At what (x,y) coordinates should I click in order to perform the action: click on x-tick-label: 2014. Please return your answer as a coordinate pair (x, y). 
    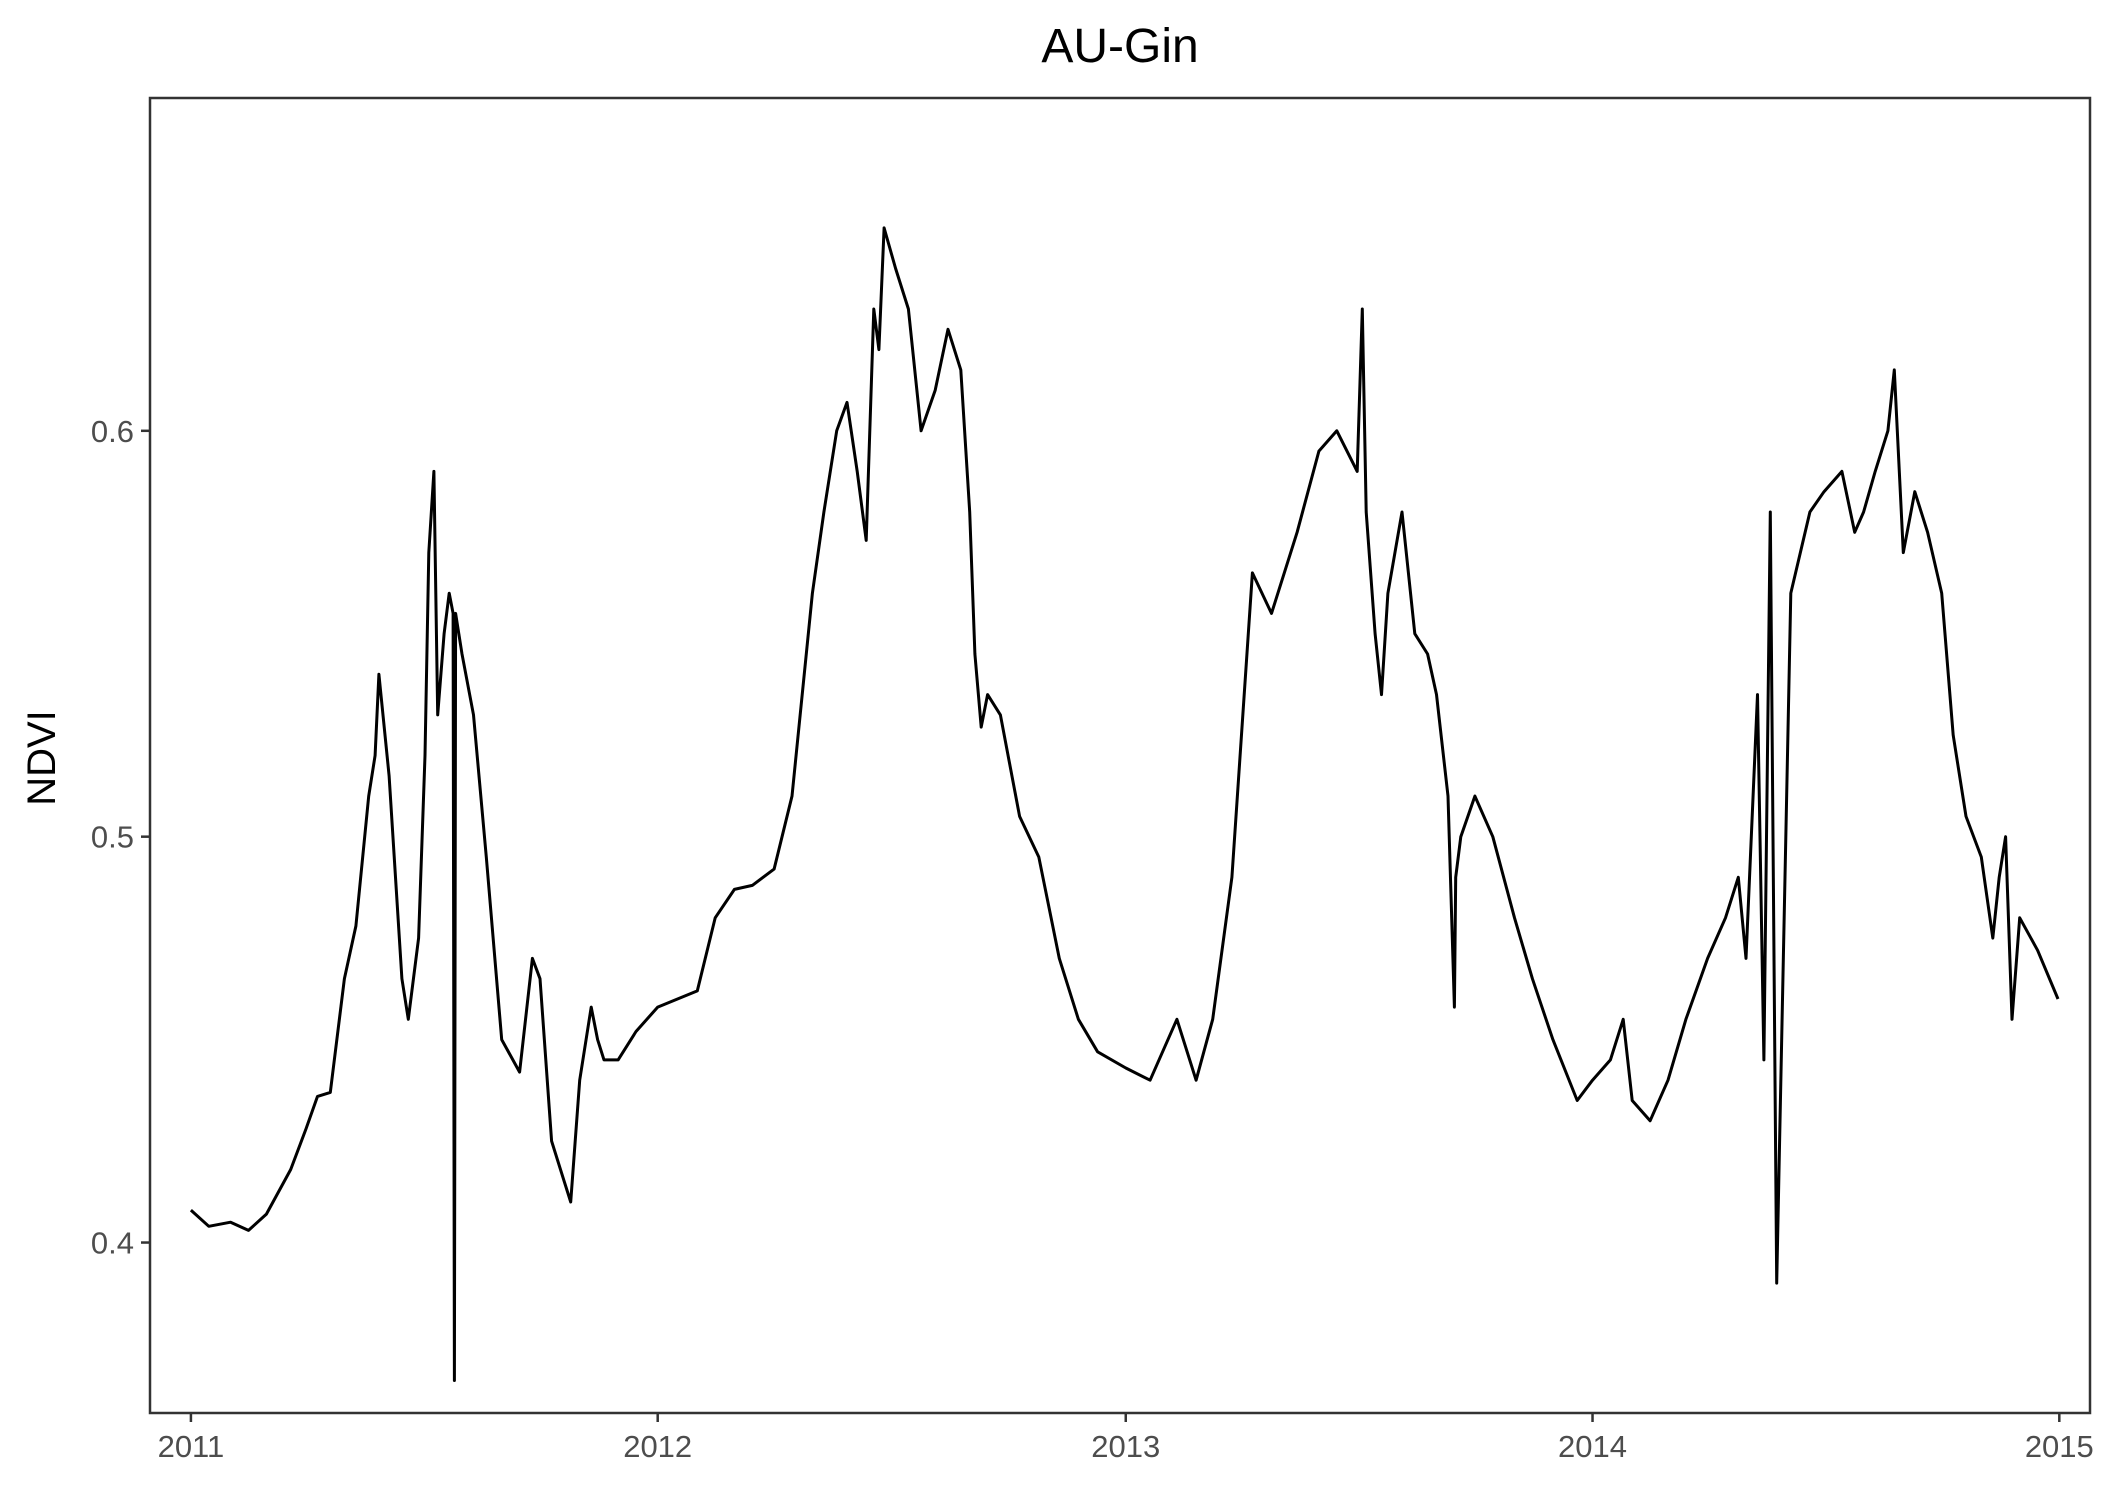
    Looking at the image, I should click on (1592, 1446).